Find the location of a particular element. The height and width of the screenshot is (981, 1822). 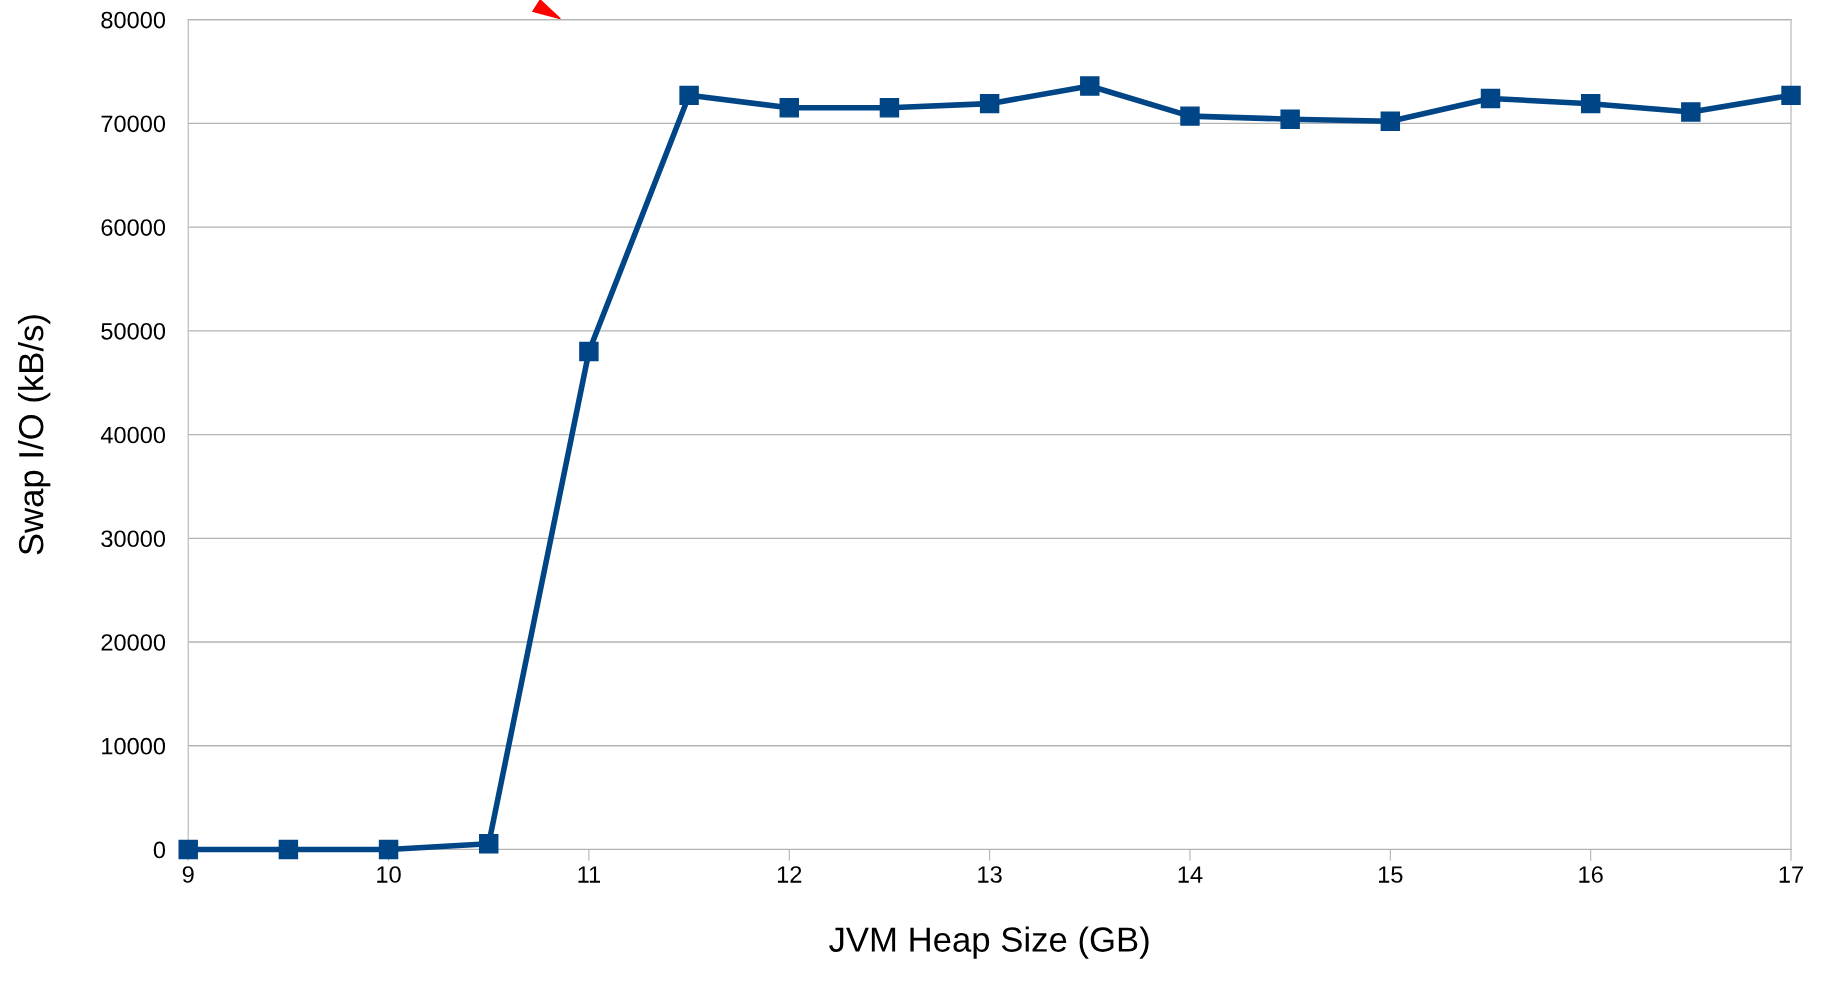

y-tick-label: 10000 is located at coordinates (134, 746).